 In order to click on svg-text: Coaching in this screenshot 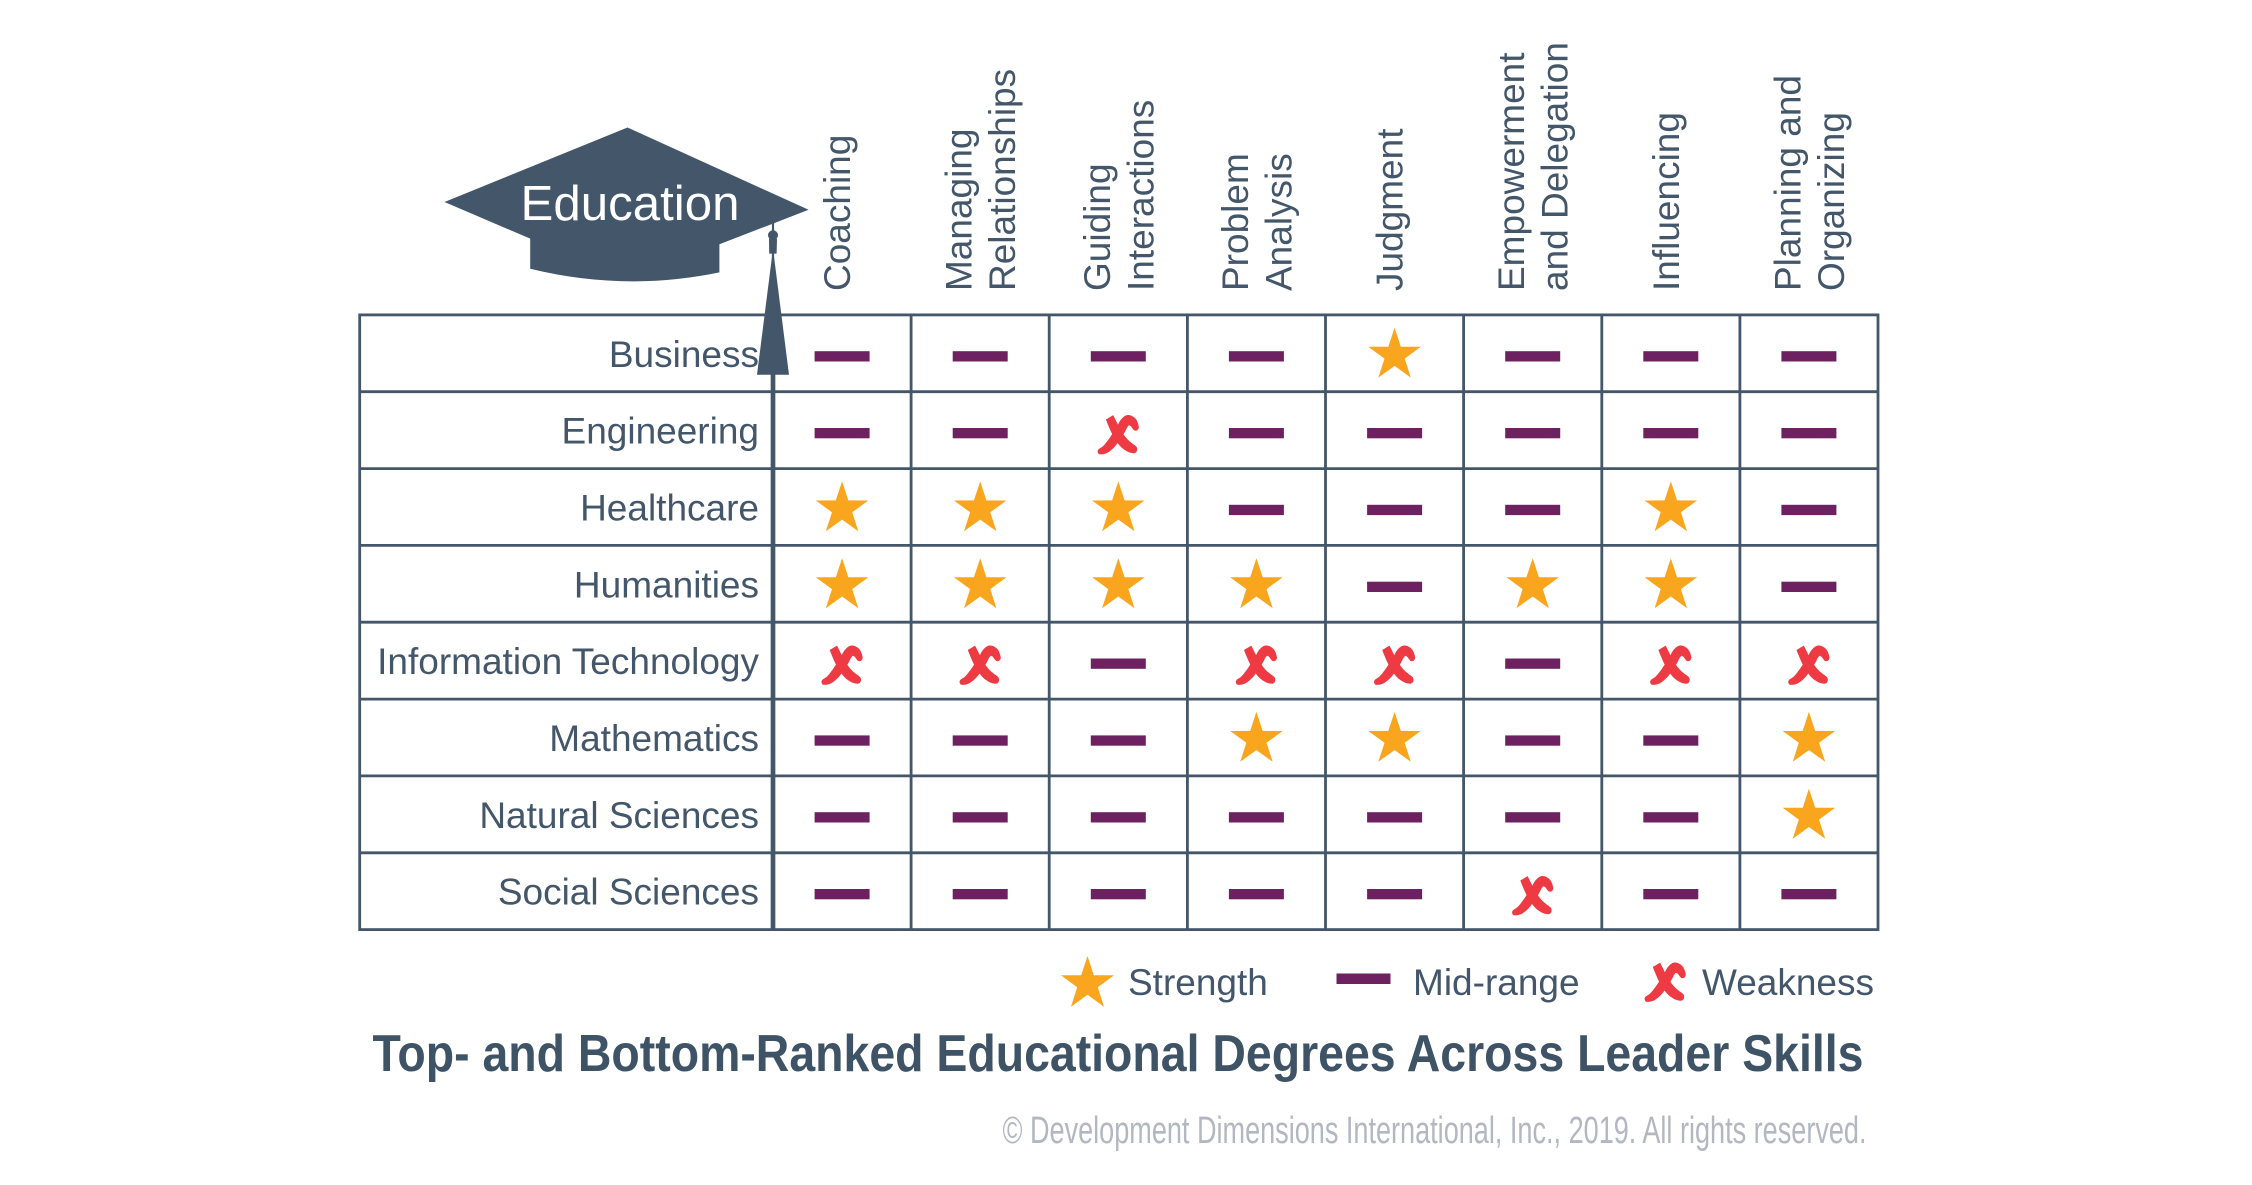, I will do `click(837, 213)`.